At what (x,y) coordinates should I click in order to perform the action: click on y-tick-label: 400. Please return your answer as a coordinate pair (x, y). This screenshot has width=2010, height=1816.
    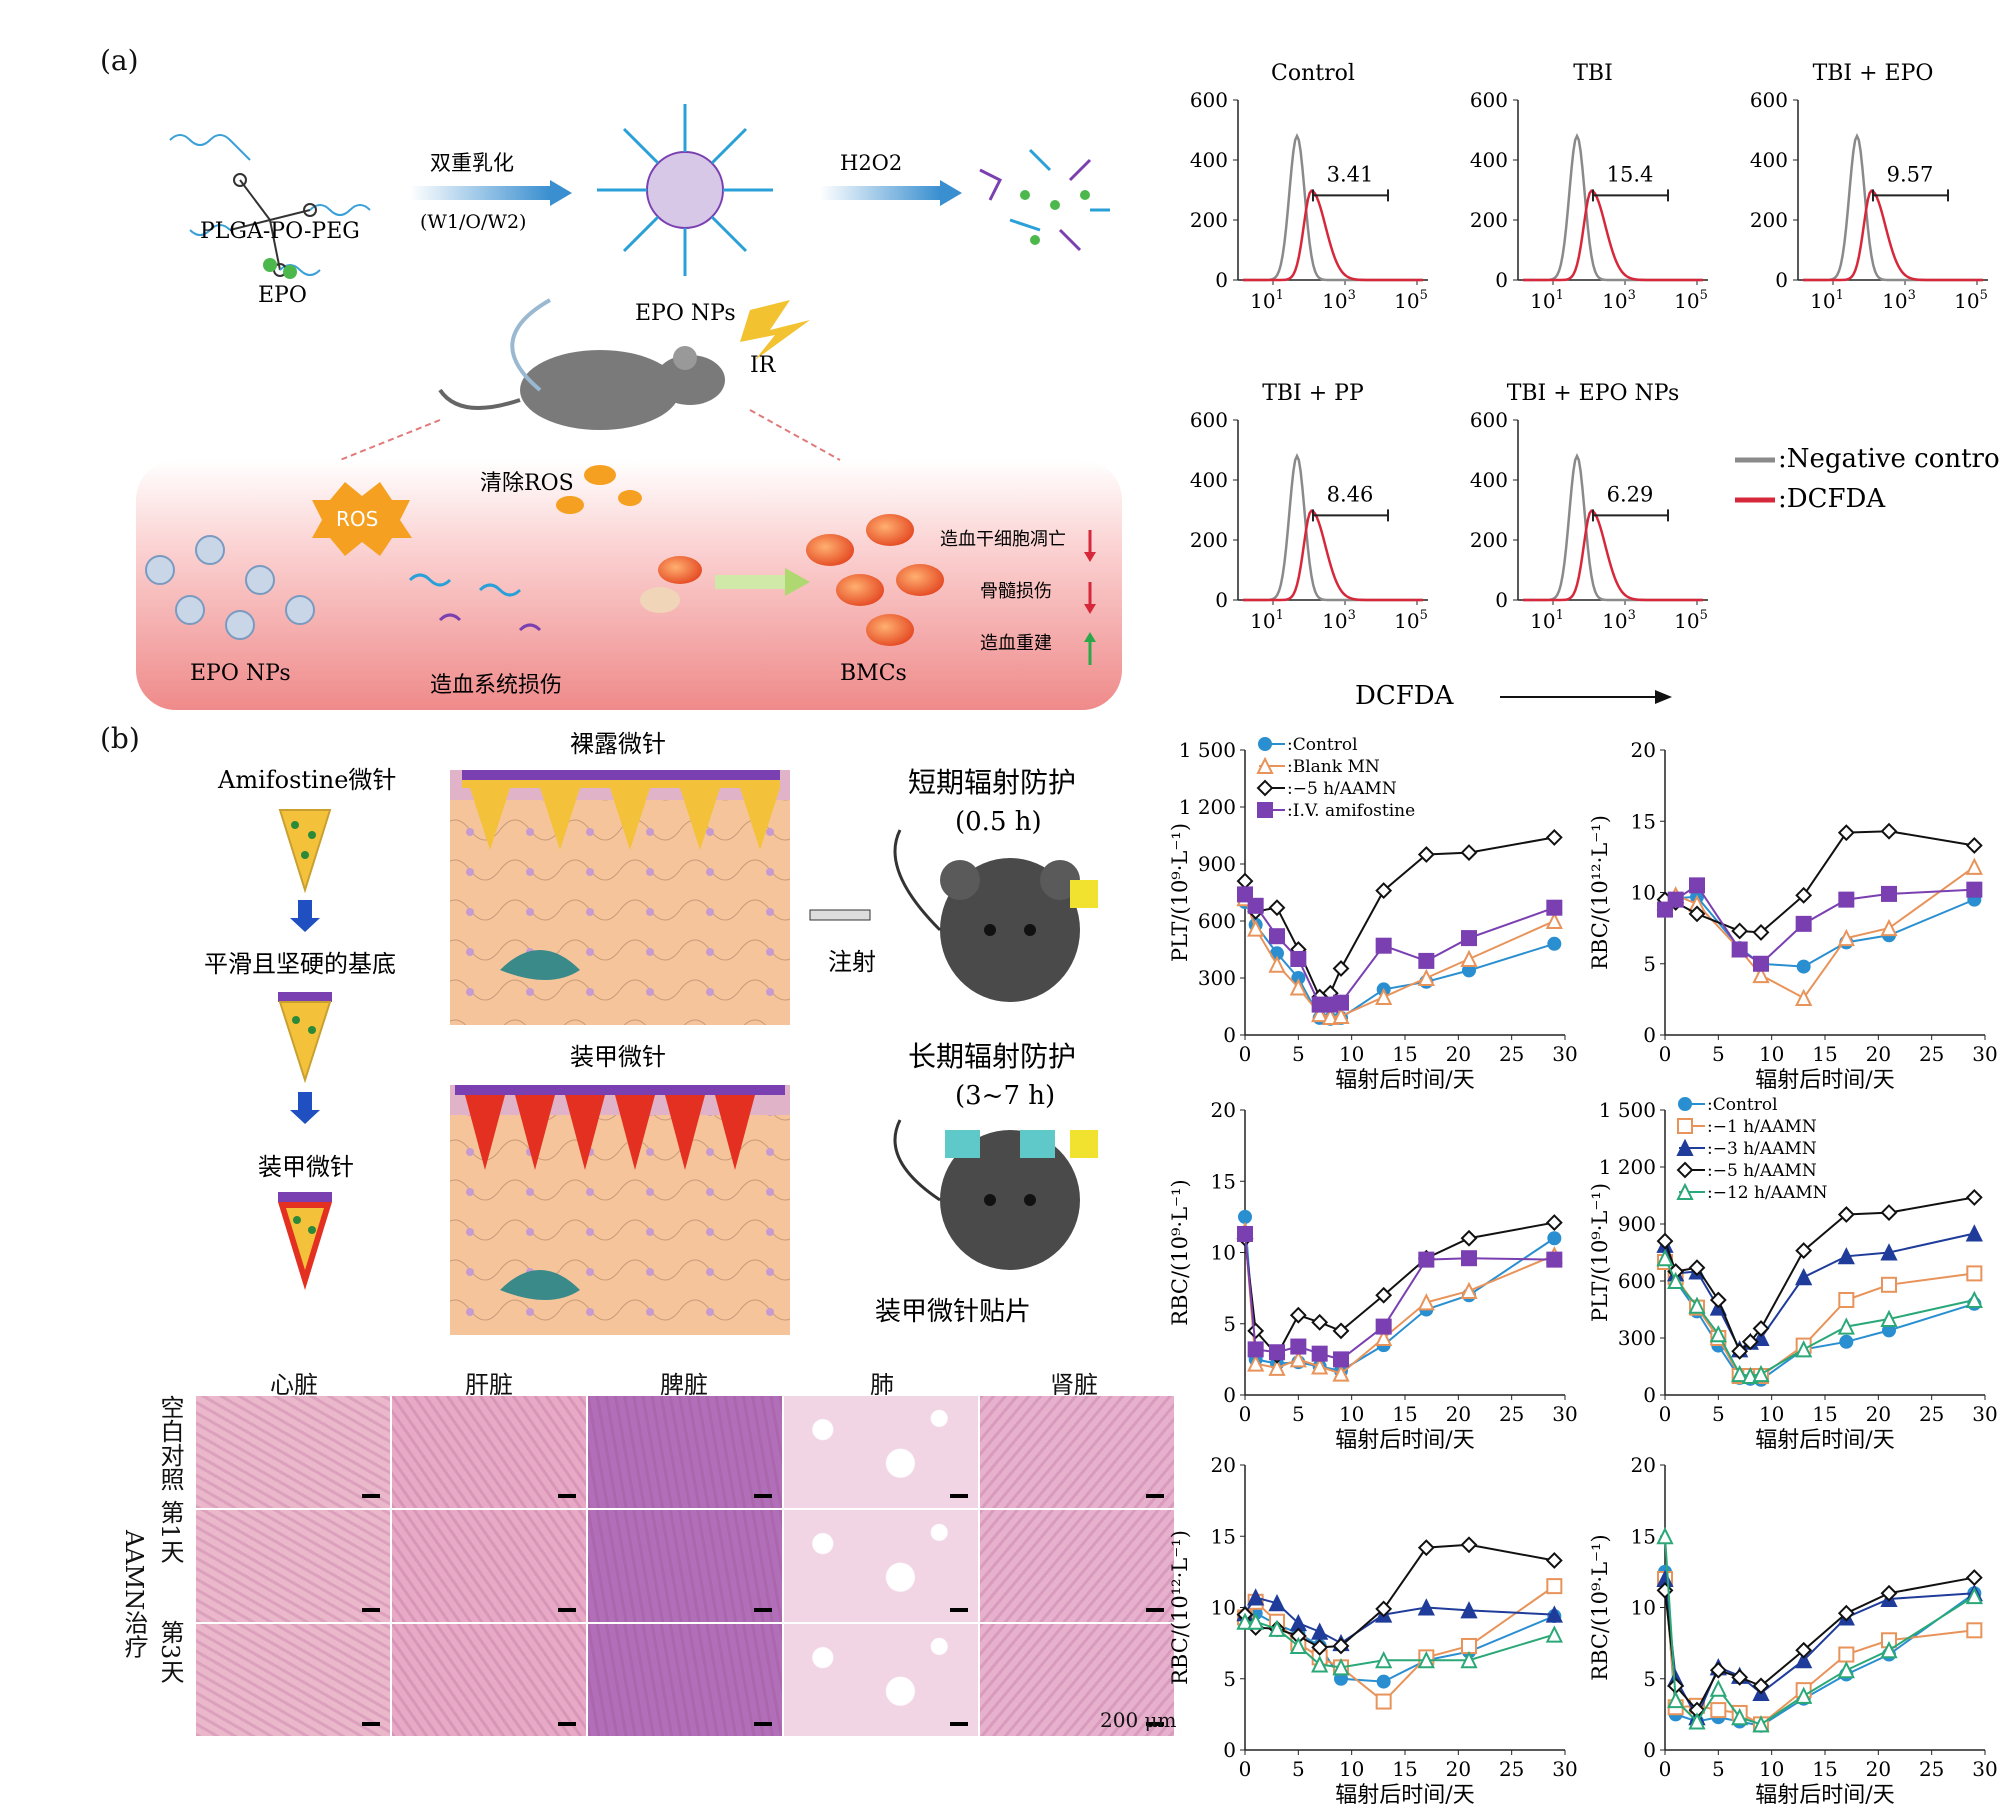
    Looking at the image, I should click on (1209, 480).